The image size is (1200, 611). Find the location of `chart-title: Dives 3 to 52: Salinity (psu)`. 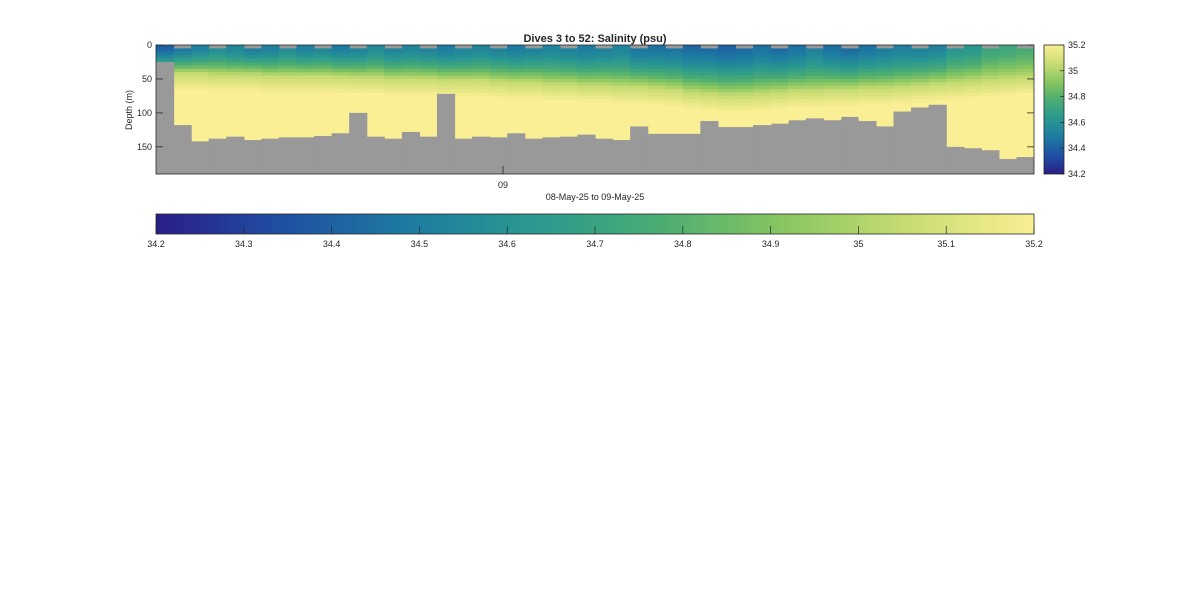

chart-title: Dives 3 to 52: Salinity (psu) is located at coordinates (594, 39).